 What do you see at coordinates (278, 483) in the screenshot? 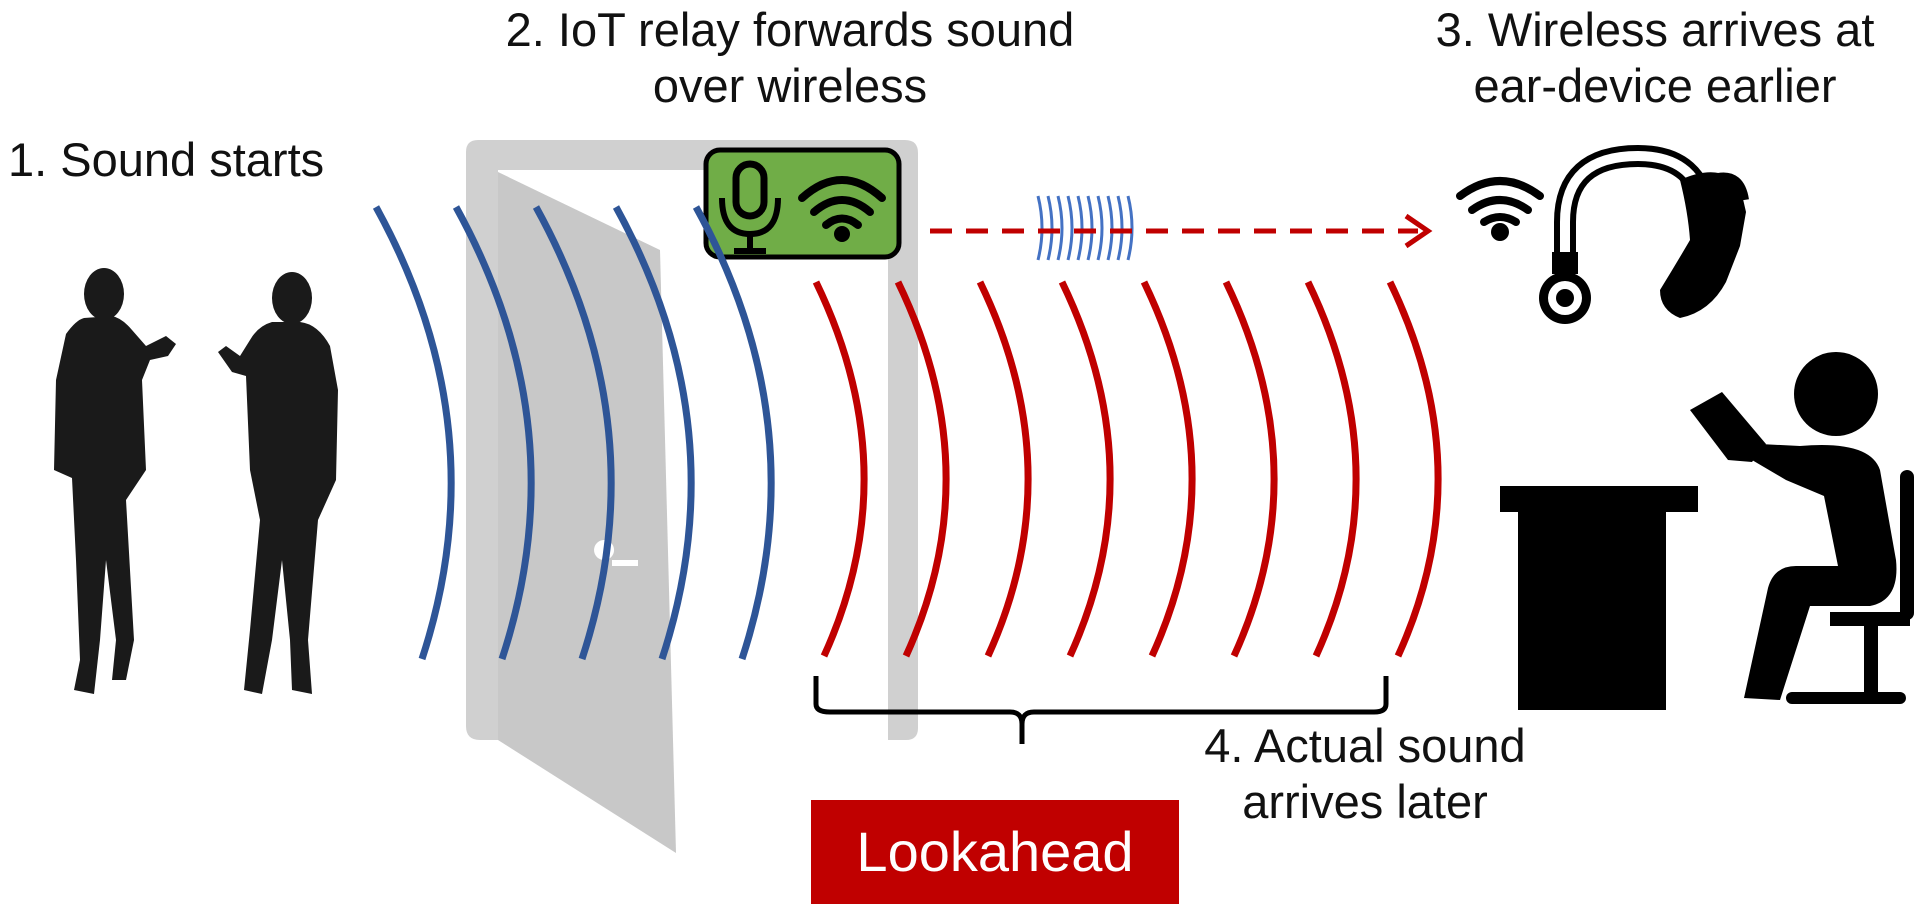
I see `speaker-right-silhouette` at bounding box center [278, 483].